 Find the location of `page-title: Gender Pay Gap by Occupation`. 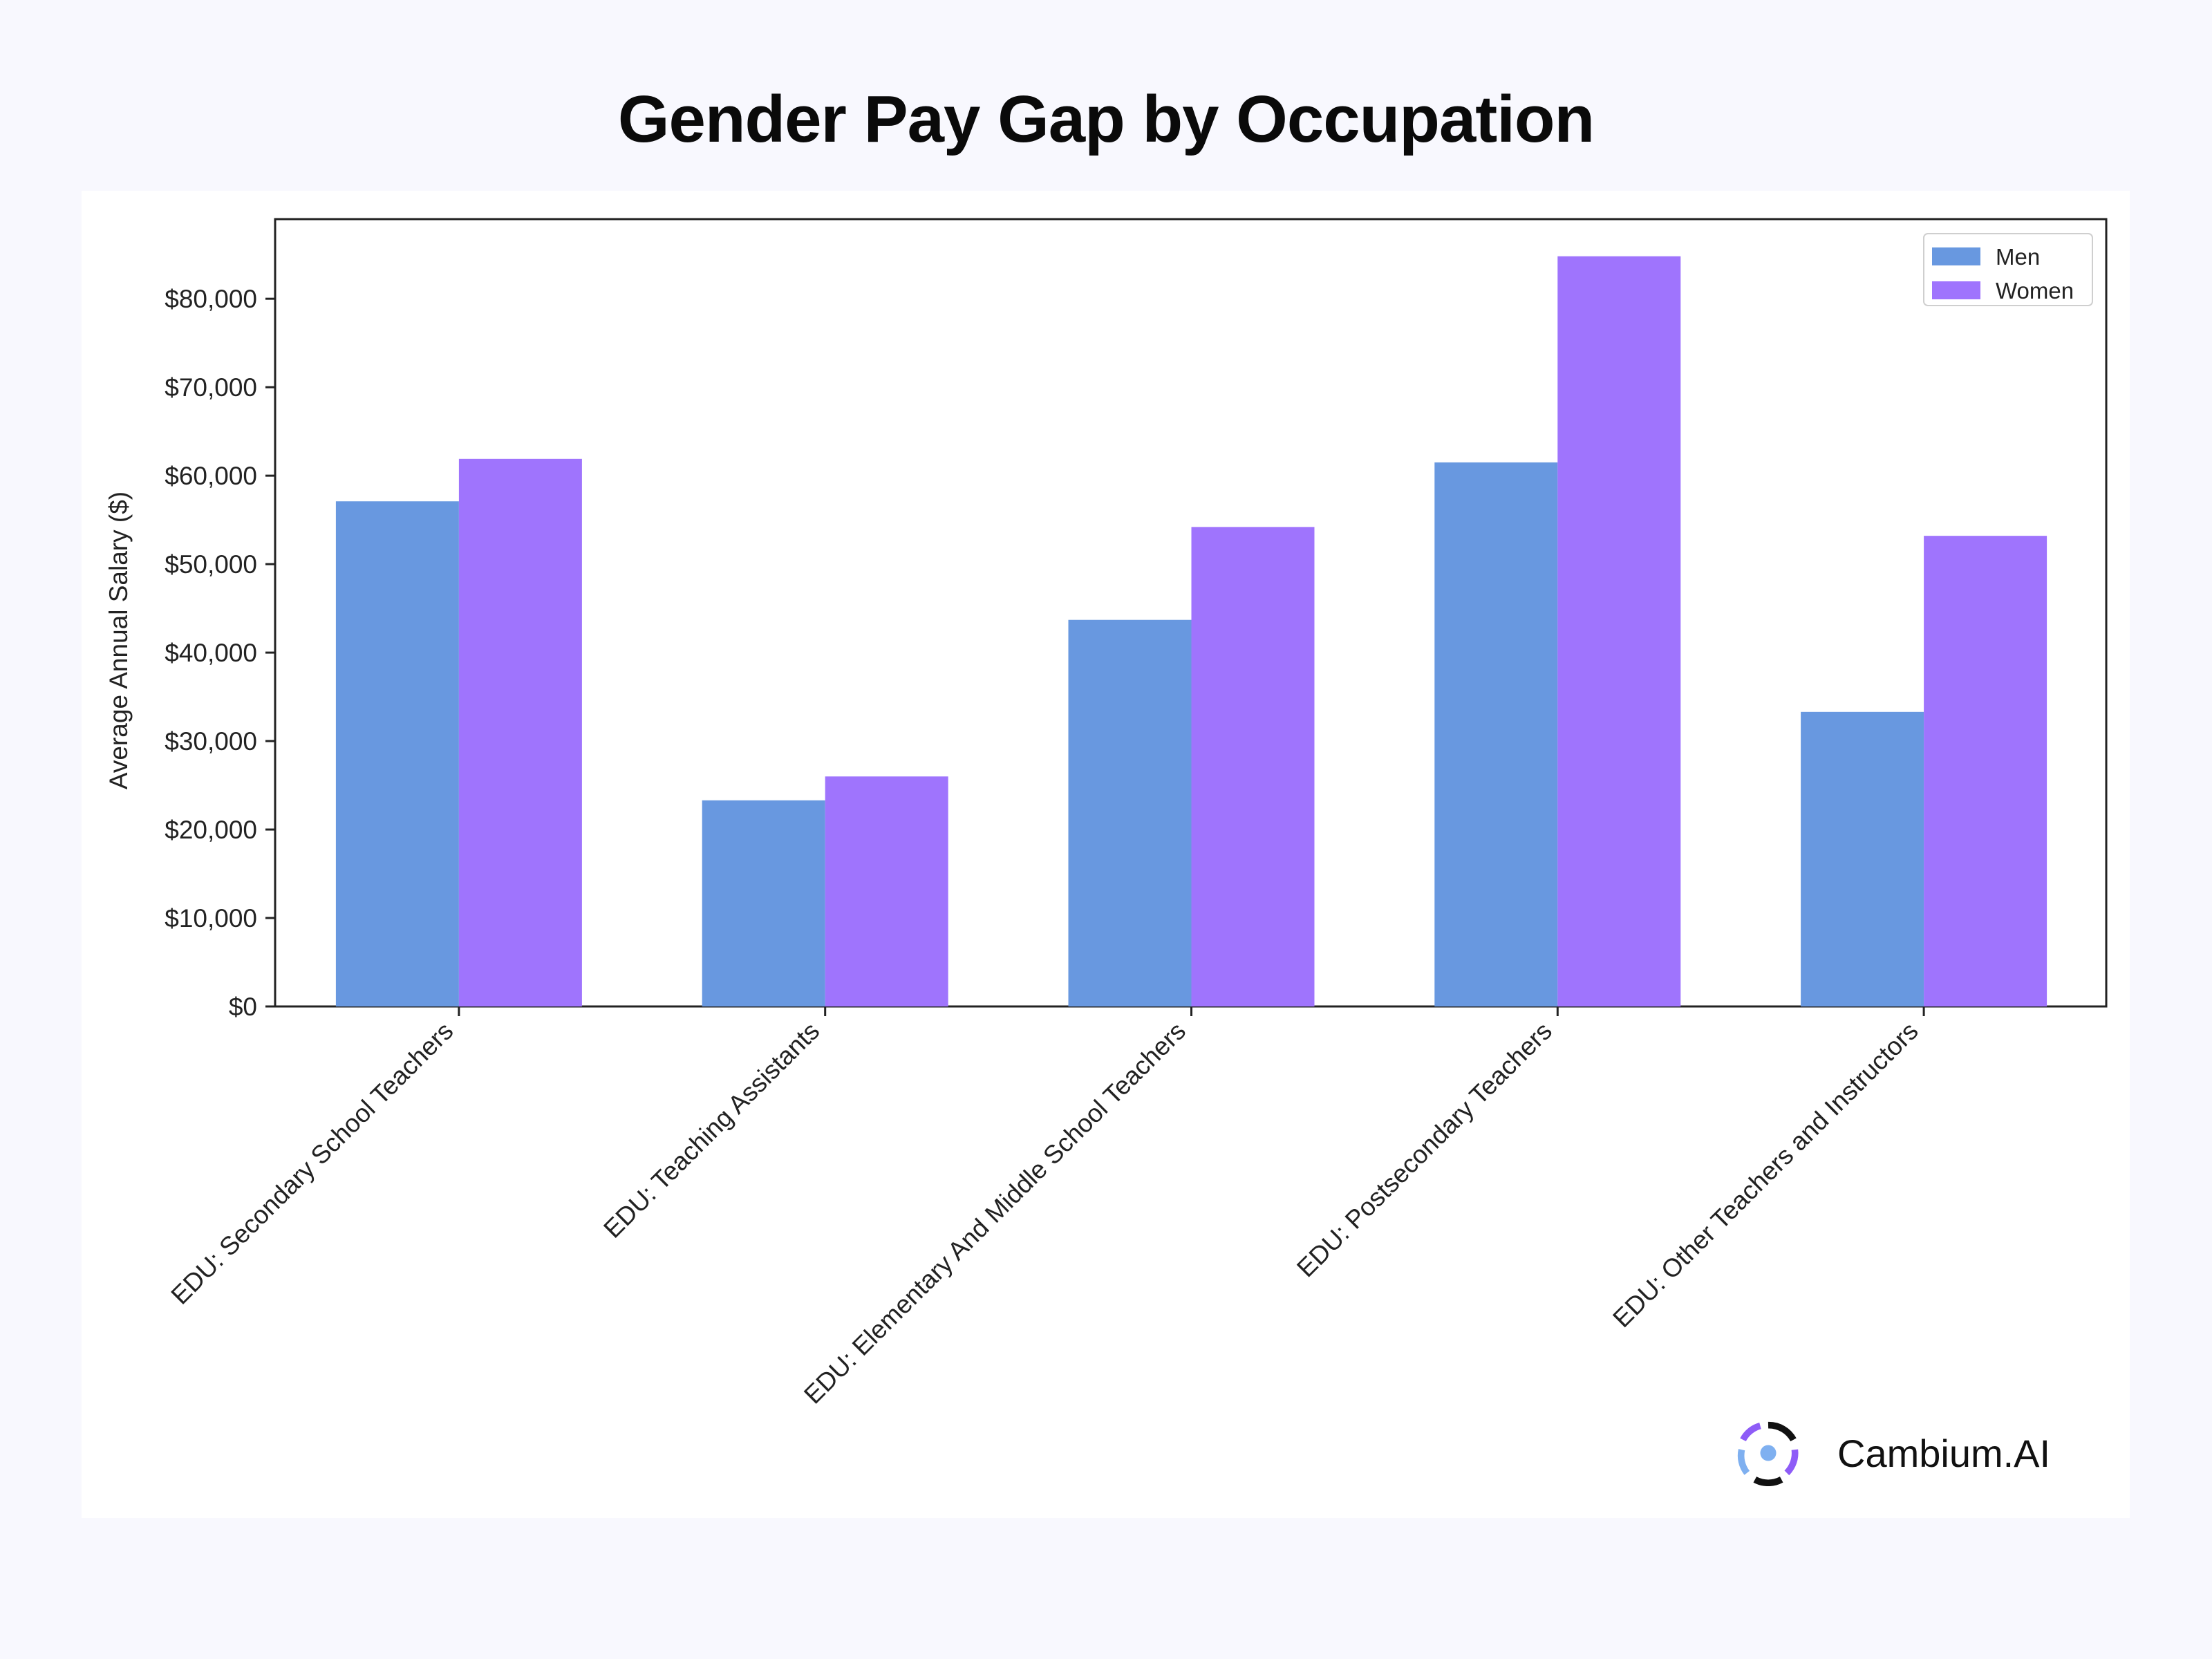

page-title: Gender Pay Gap by Occupation is located at coordinates (1106, 119).